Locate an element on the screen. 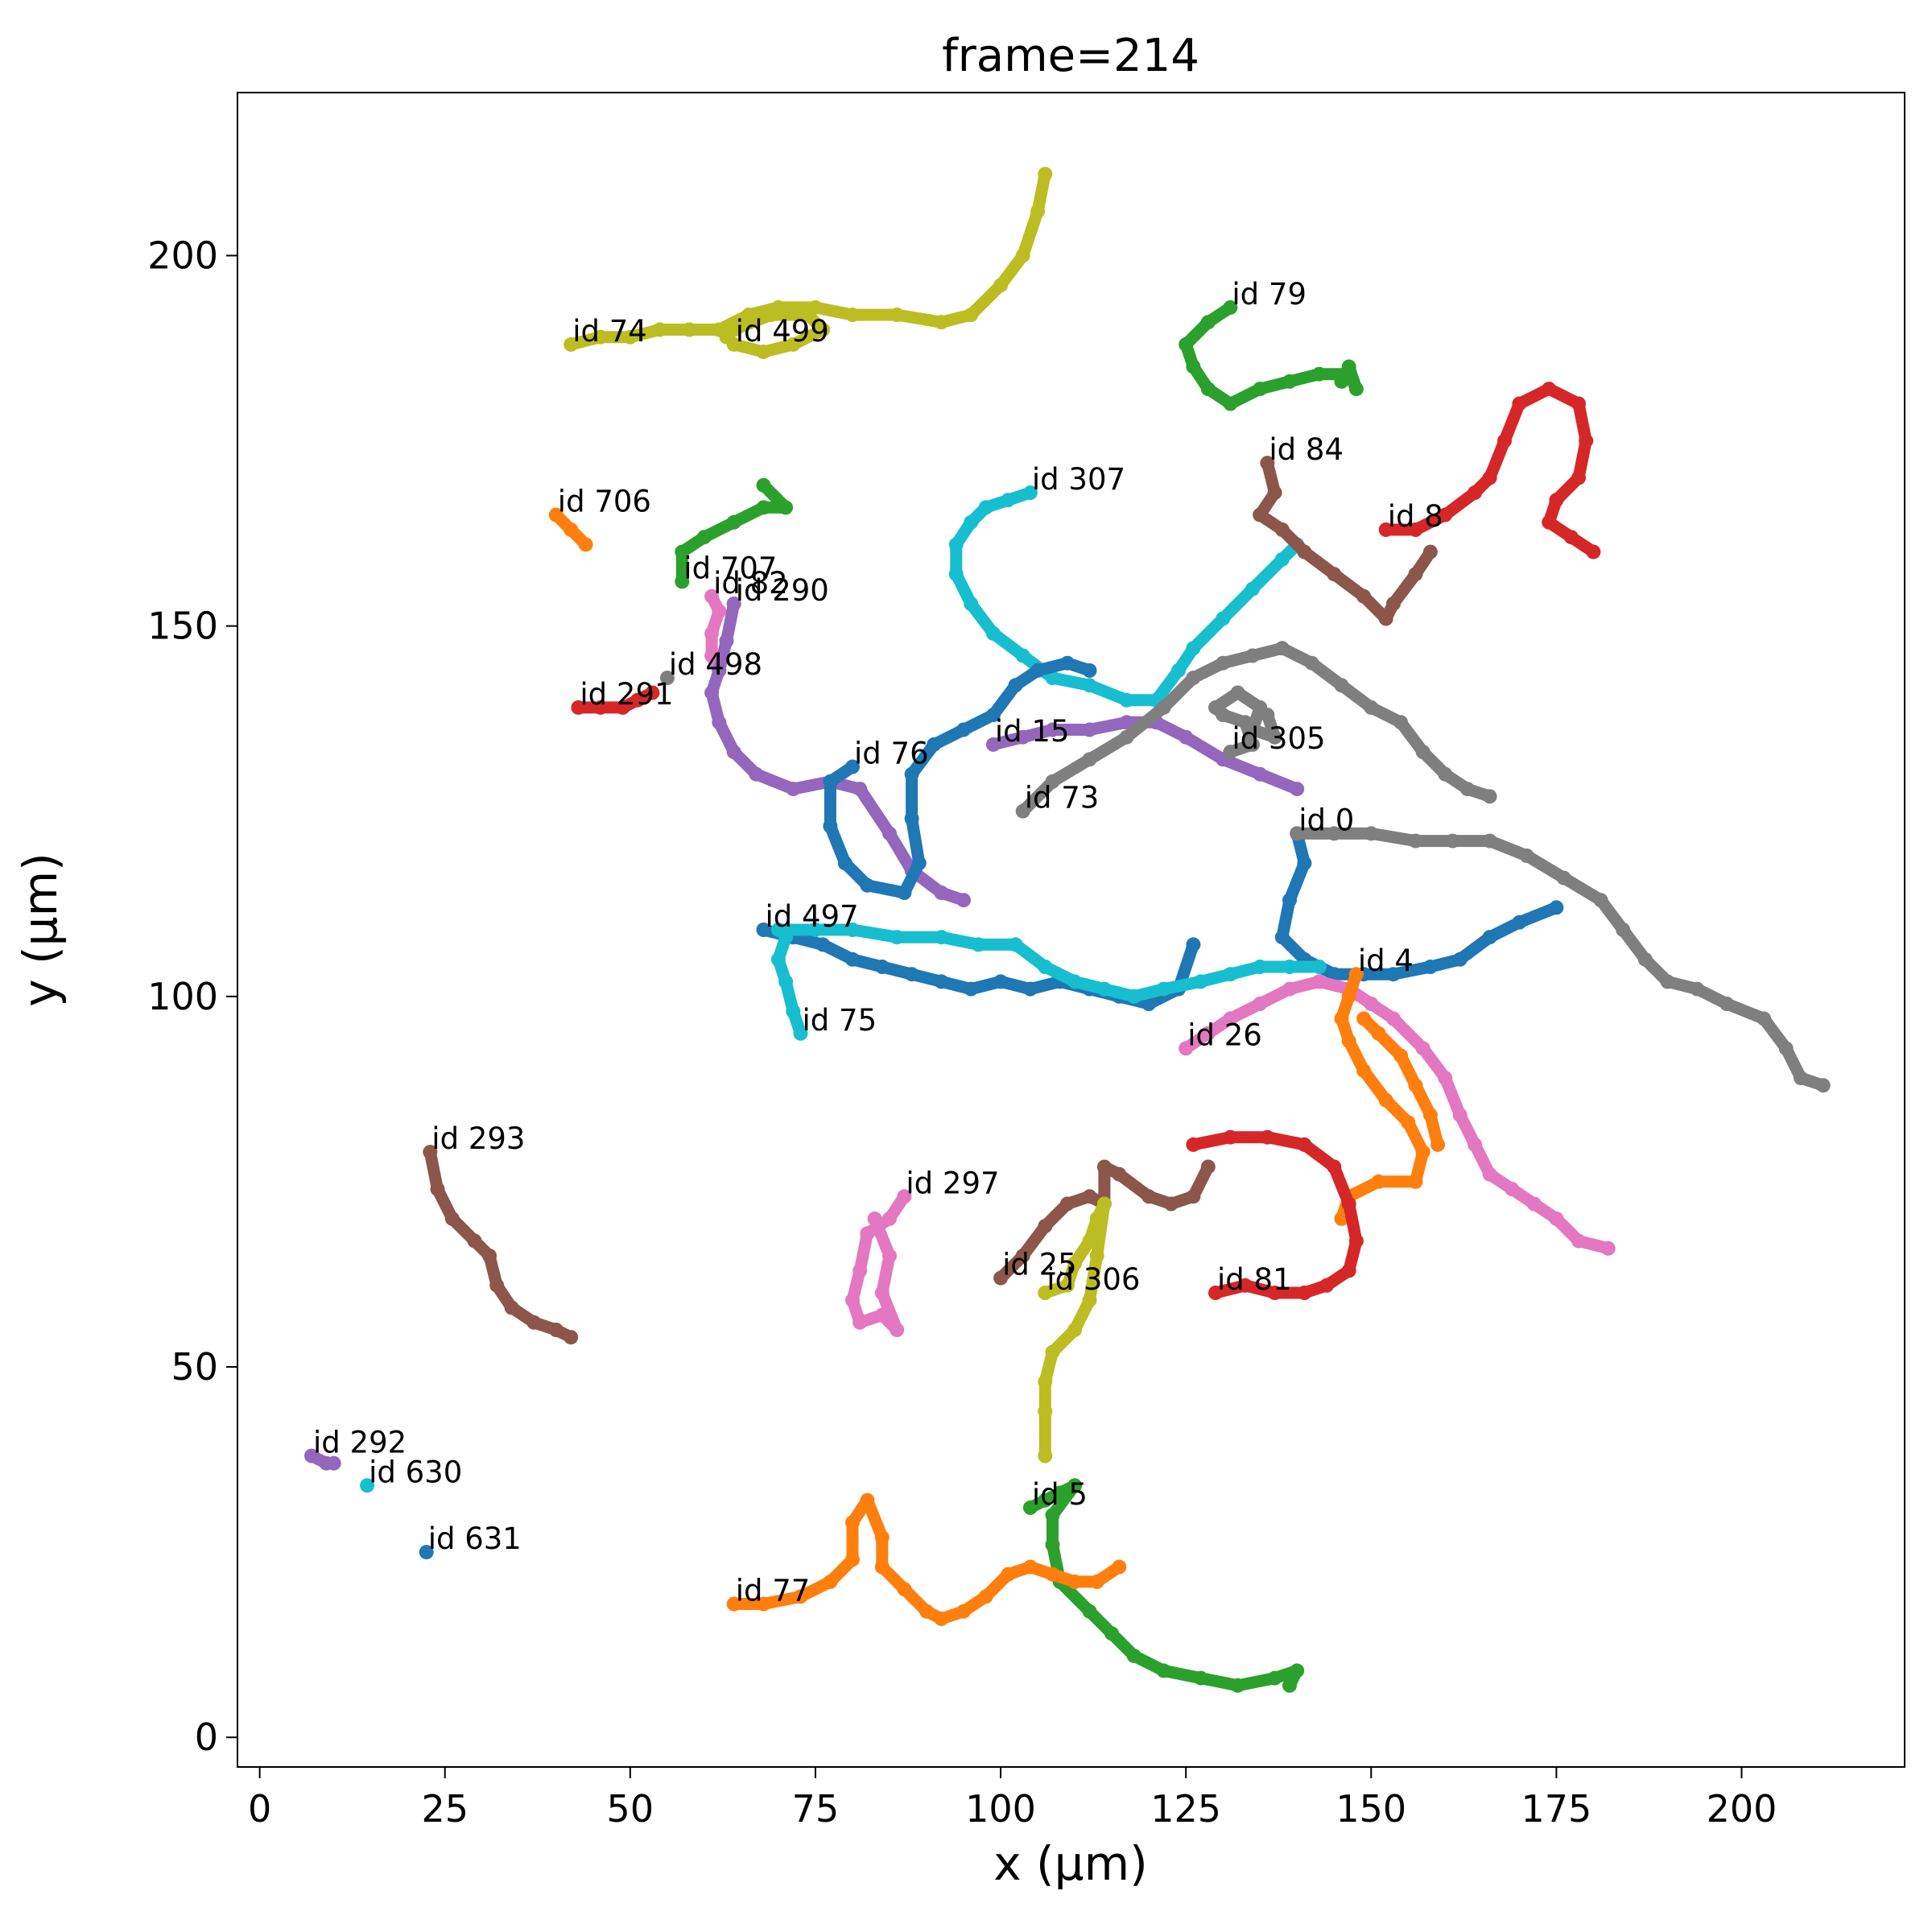 The image size is (1932, 1932). track-id-label: id 0 is located at coordinates (1326, 820).